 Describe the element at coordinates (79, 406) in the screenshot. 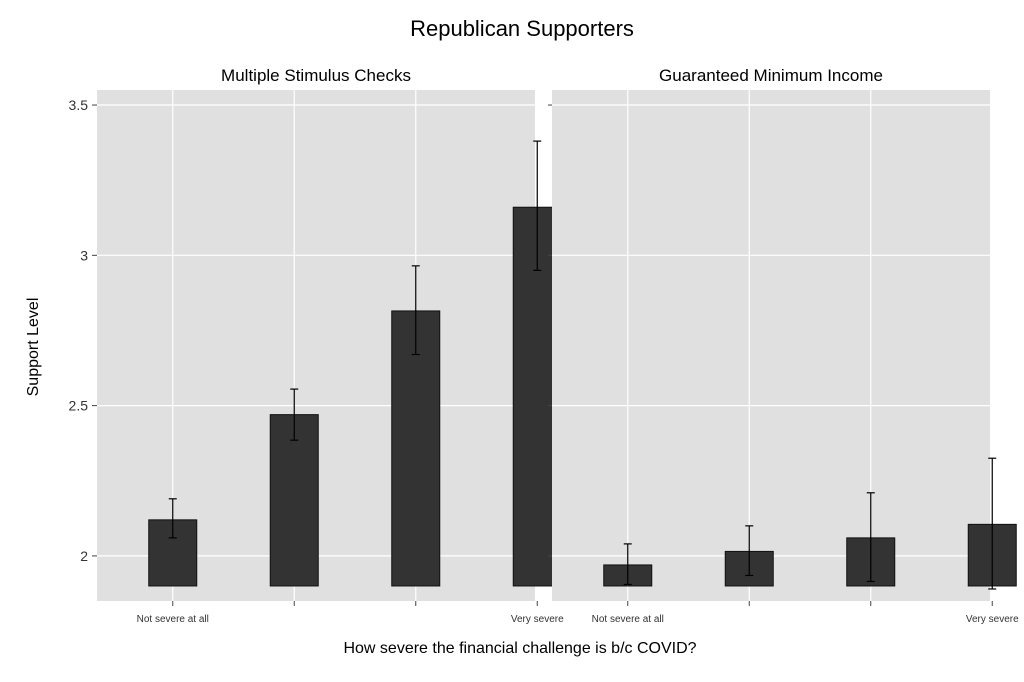

I see `y-tick-label: 2.5` at that location.